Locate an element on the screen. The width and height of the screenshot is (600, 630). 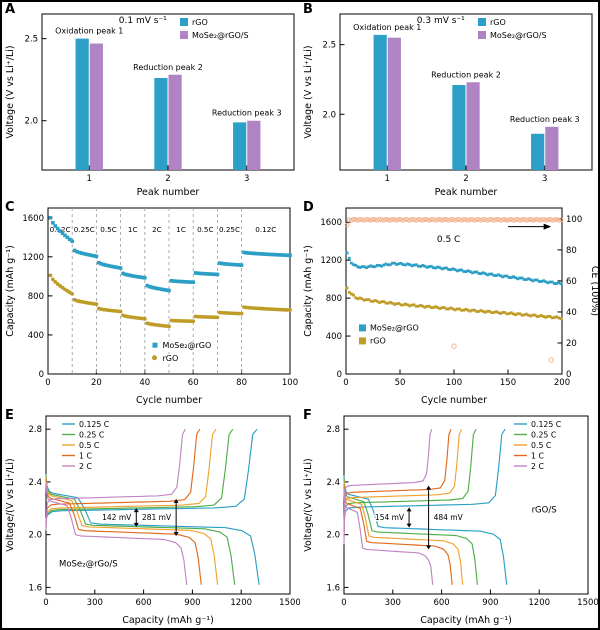
svg-text: 2.8 is located at coordinates (35, 430).